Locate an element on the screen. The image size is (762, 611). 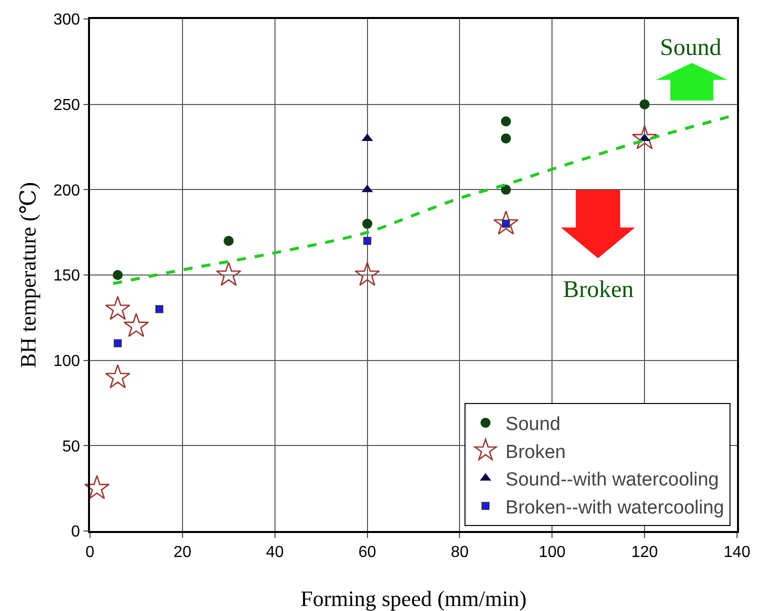
annotation: Broken is located at coordinates (598, 290).